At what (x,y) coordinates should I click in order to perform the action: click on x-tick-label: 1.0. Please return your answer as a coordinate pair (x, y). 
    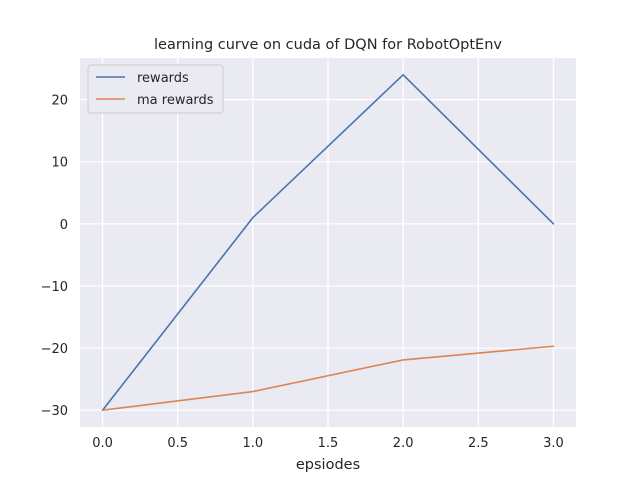
    Looking at the image, I should click on (253, 443).